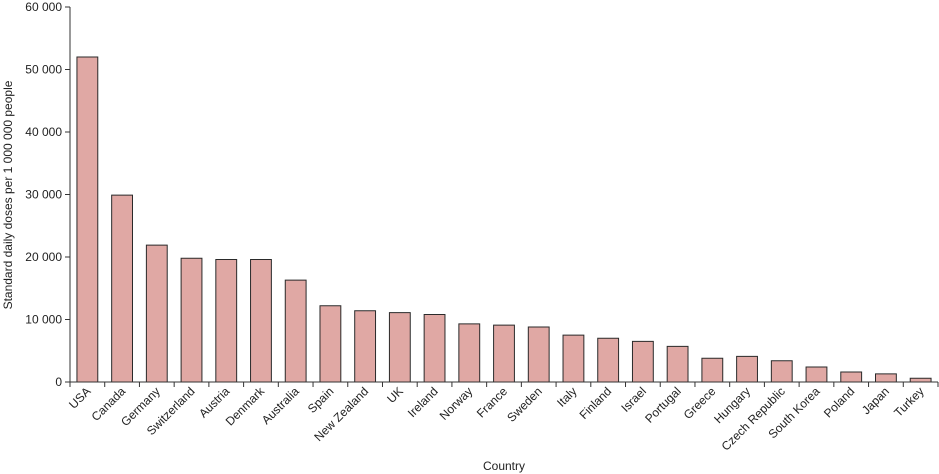 Image resolution: width=939 pixels, height=474 pixels. Describe the element at coordinates (909, 402) in the screenshot. I see `x-tick-label: Turkey` at that location.